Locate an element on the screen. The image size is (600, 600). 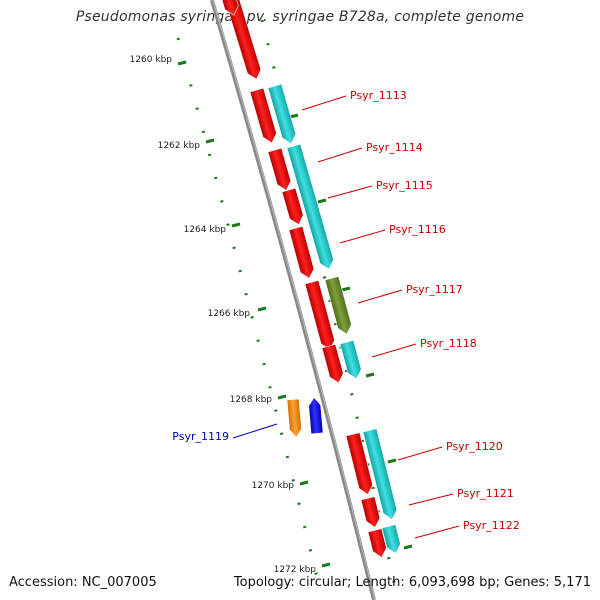
kbp-tick-label: 1262 kbp is located at coordinates (179, 146).